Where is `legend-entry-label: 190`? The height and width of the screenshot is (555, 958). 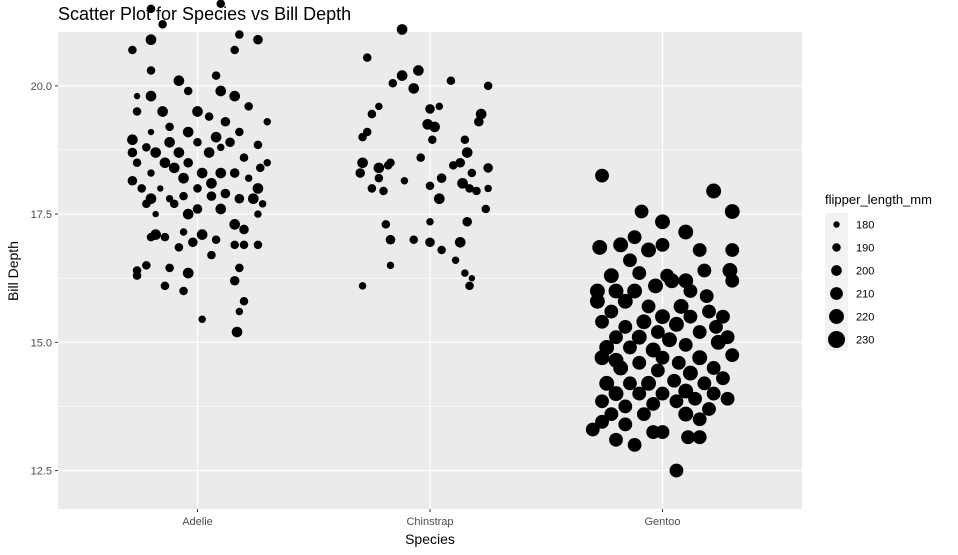 legend-entry-label: 190 is located at coordinates (865, 249).